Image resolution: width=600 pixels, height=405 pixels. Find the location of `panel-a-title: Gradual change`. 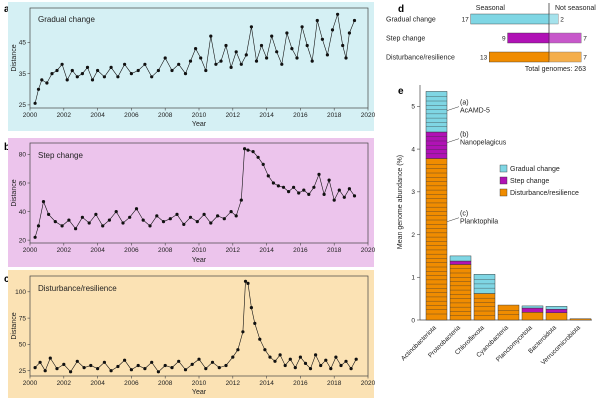

panel-a-title: Gradual change is located at coordinates (66, 19).